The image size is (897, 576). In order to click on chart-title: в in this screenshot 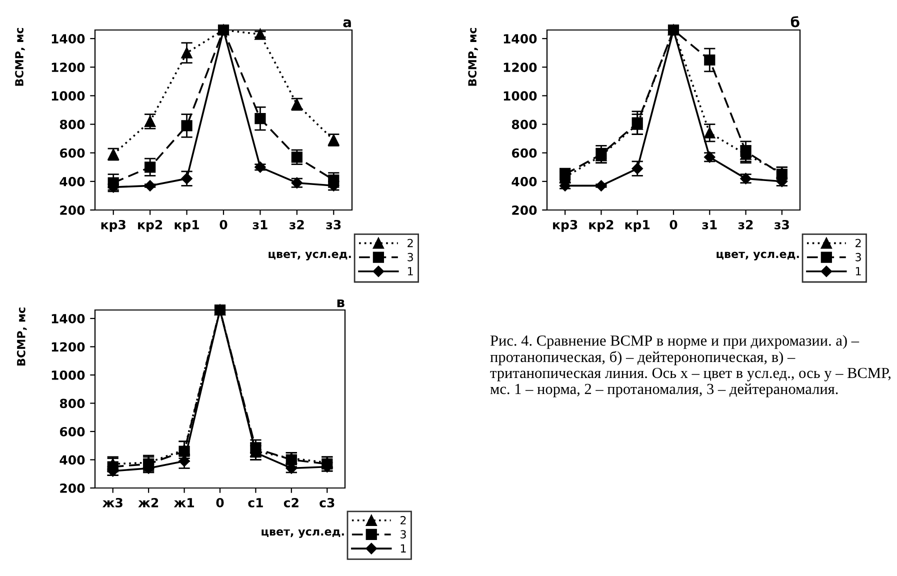, I will do `click(340, 304)`.